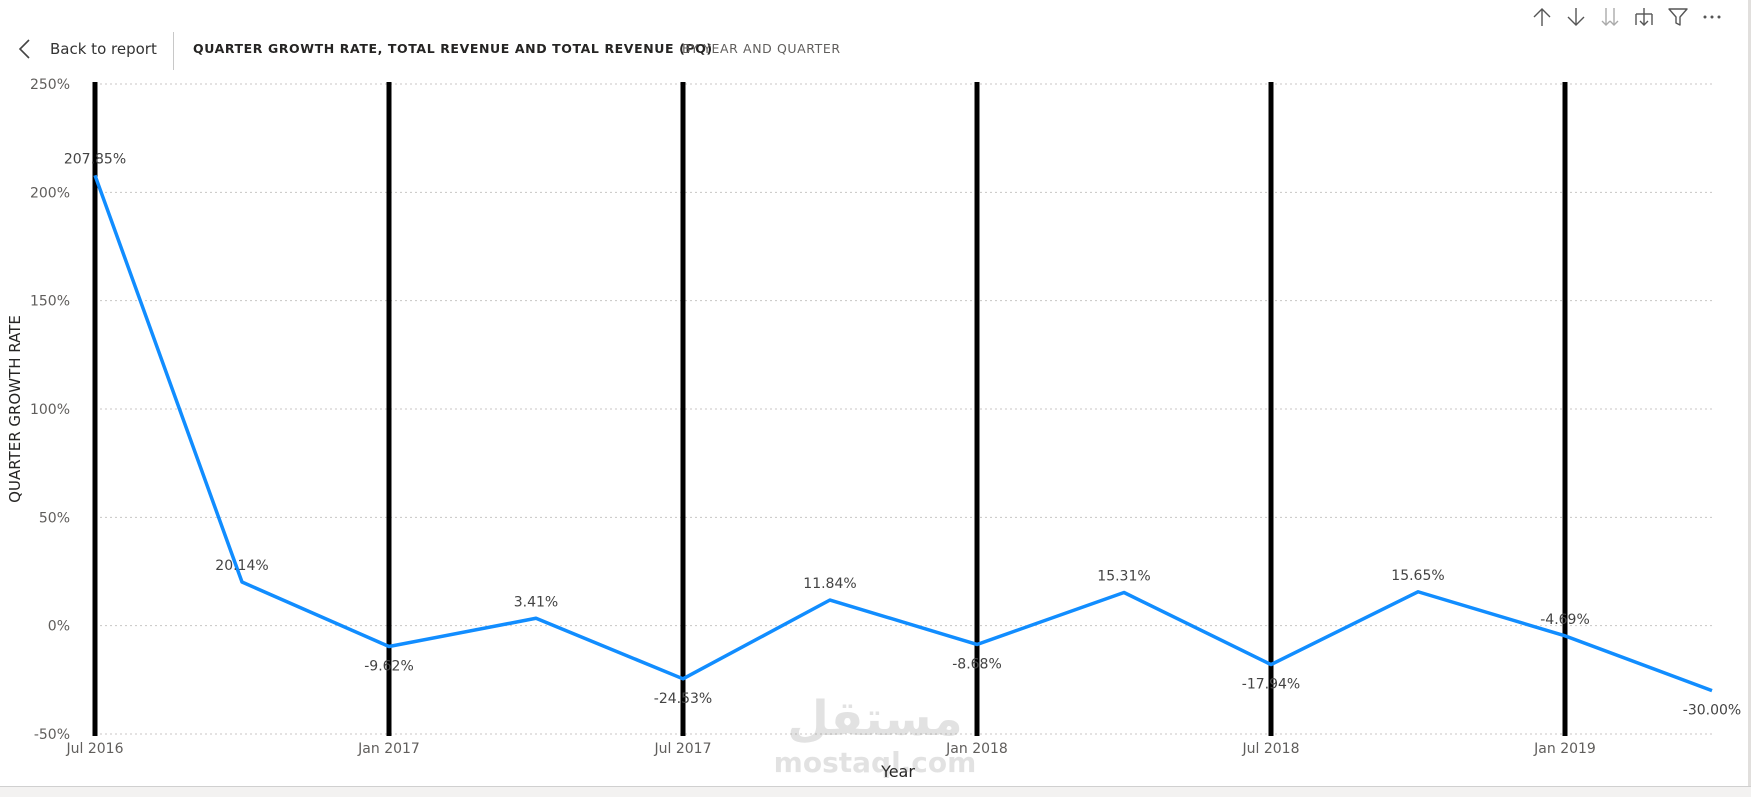 The image size is (1751, 797). What do you see at coordinates (1417, 576) in the screenshot?
I see `data-label: 15.65%` at bounding box center [1417, 576].